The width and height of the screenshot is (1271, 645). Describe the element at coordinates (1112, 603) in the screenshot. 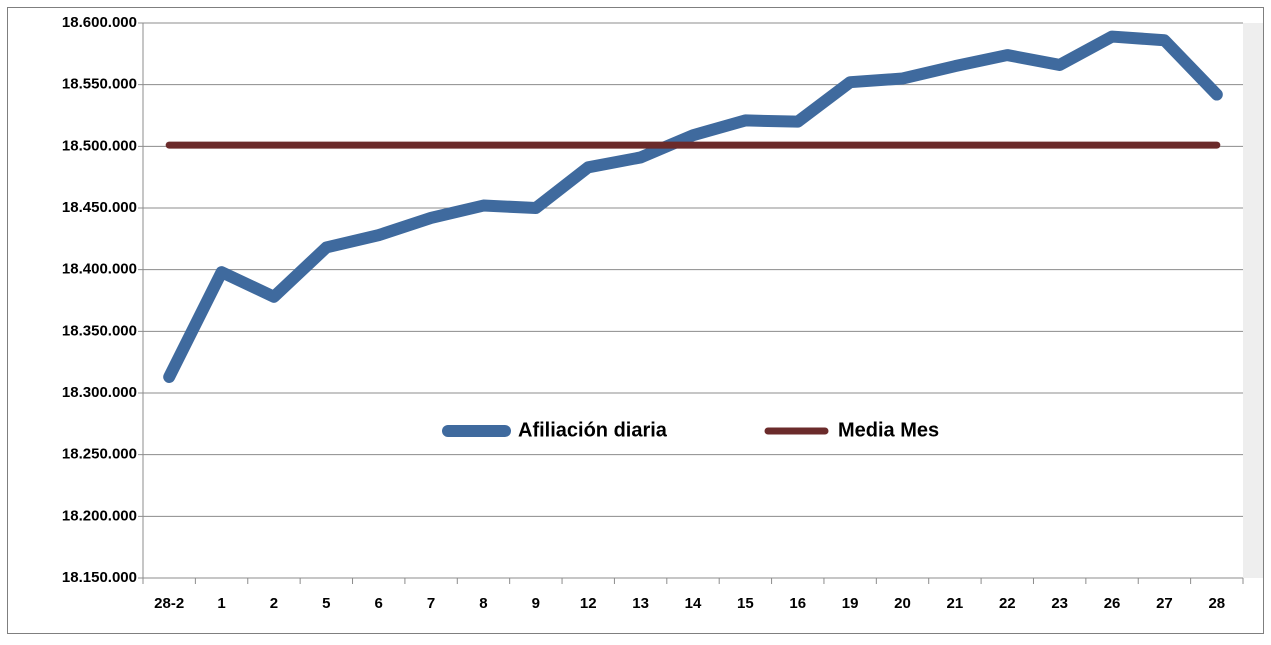

I see `x-tick-label: 26` at that location.